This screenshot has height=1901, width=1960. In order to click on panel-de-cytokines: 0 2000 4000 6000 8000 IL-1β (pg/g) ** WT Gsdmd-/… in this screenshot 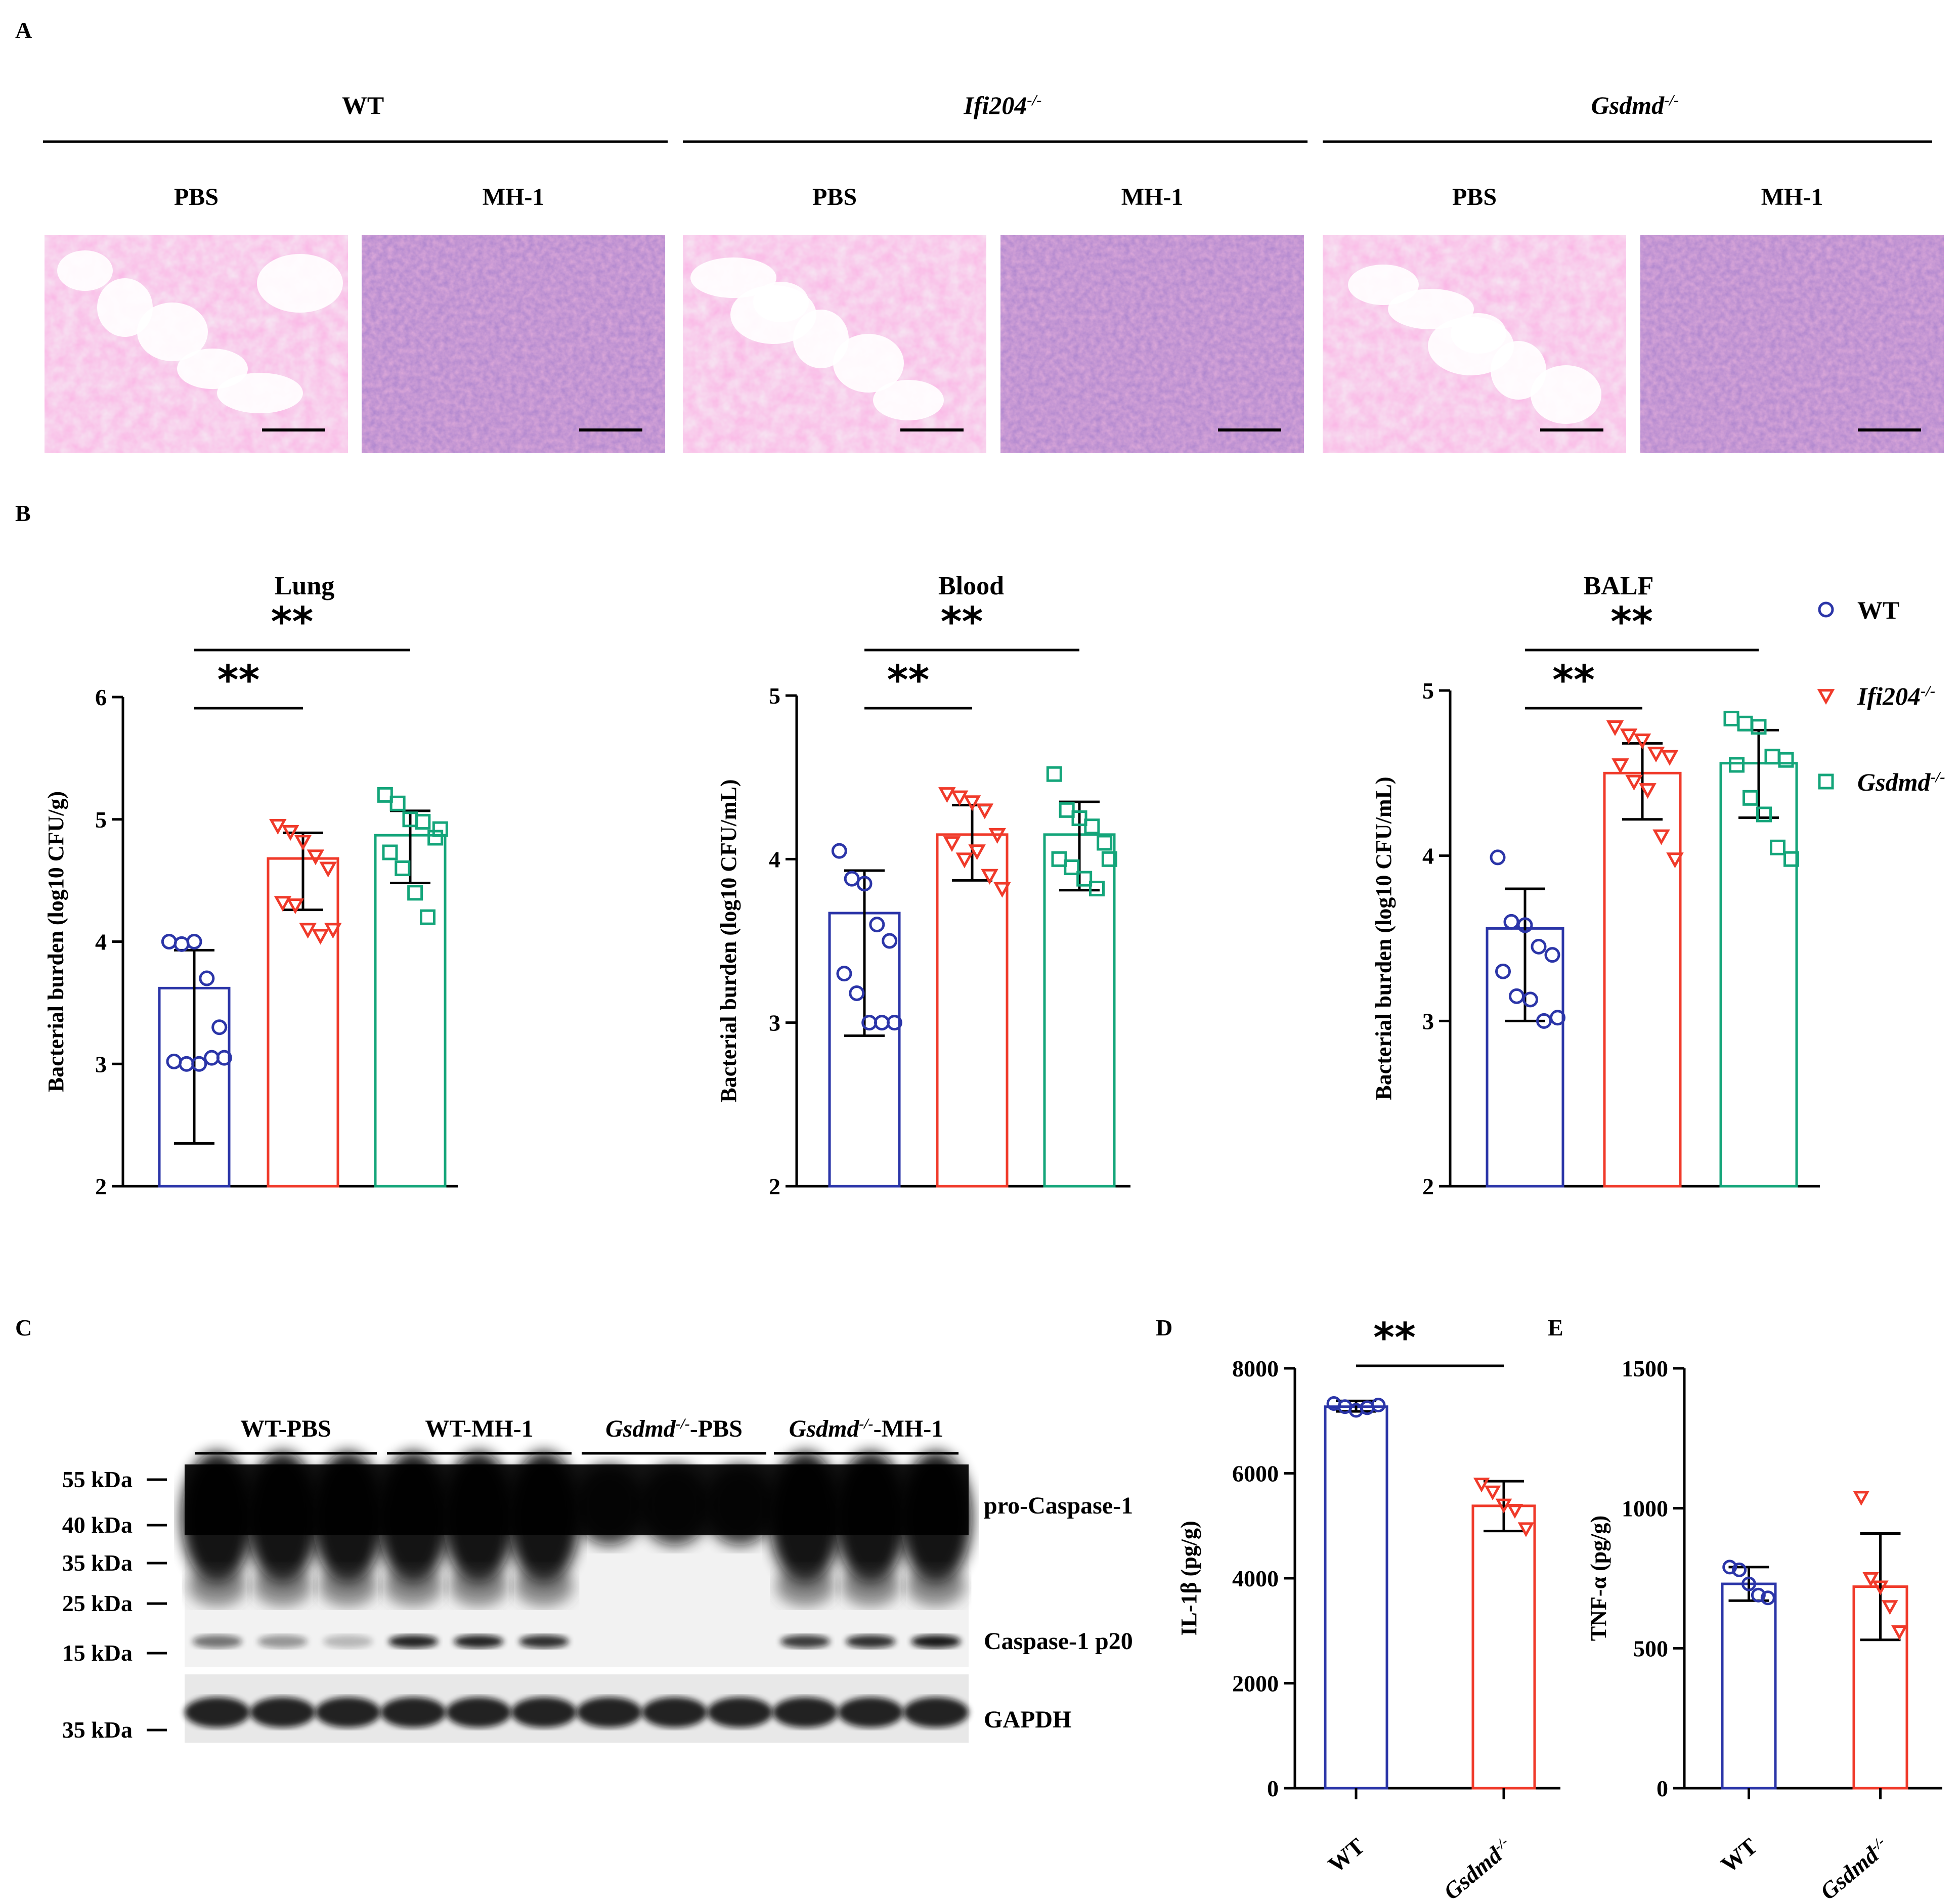, I will do `click(1559, 1607)`.